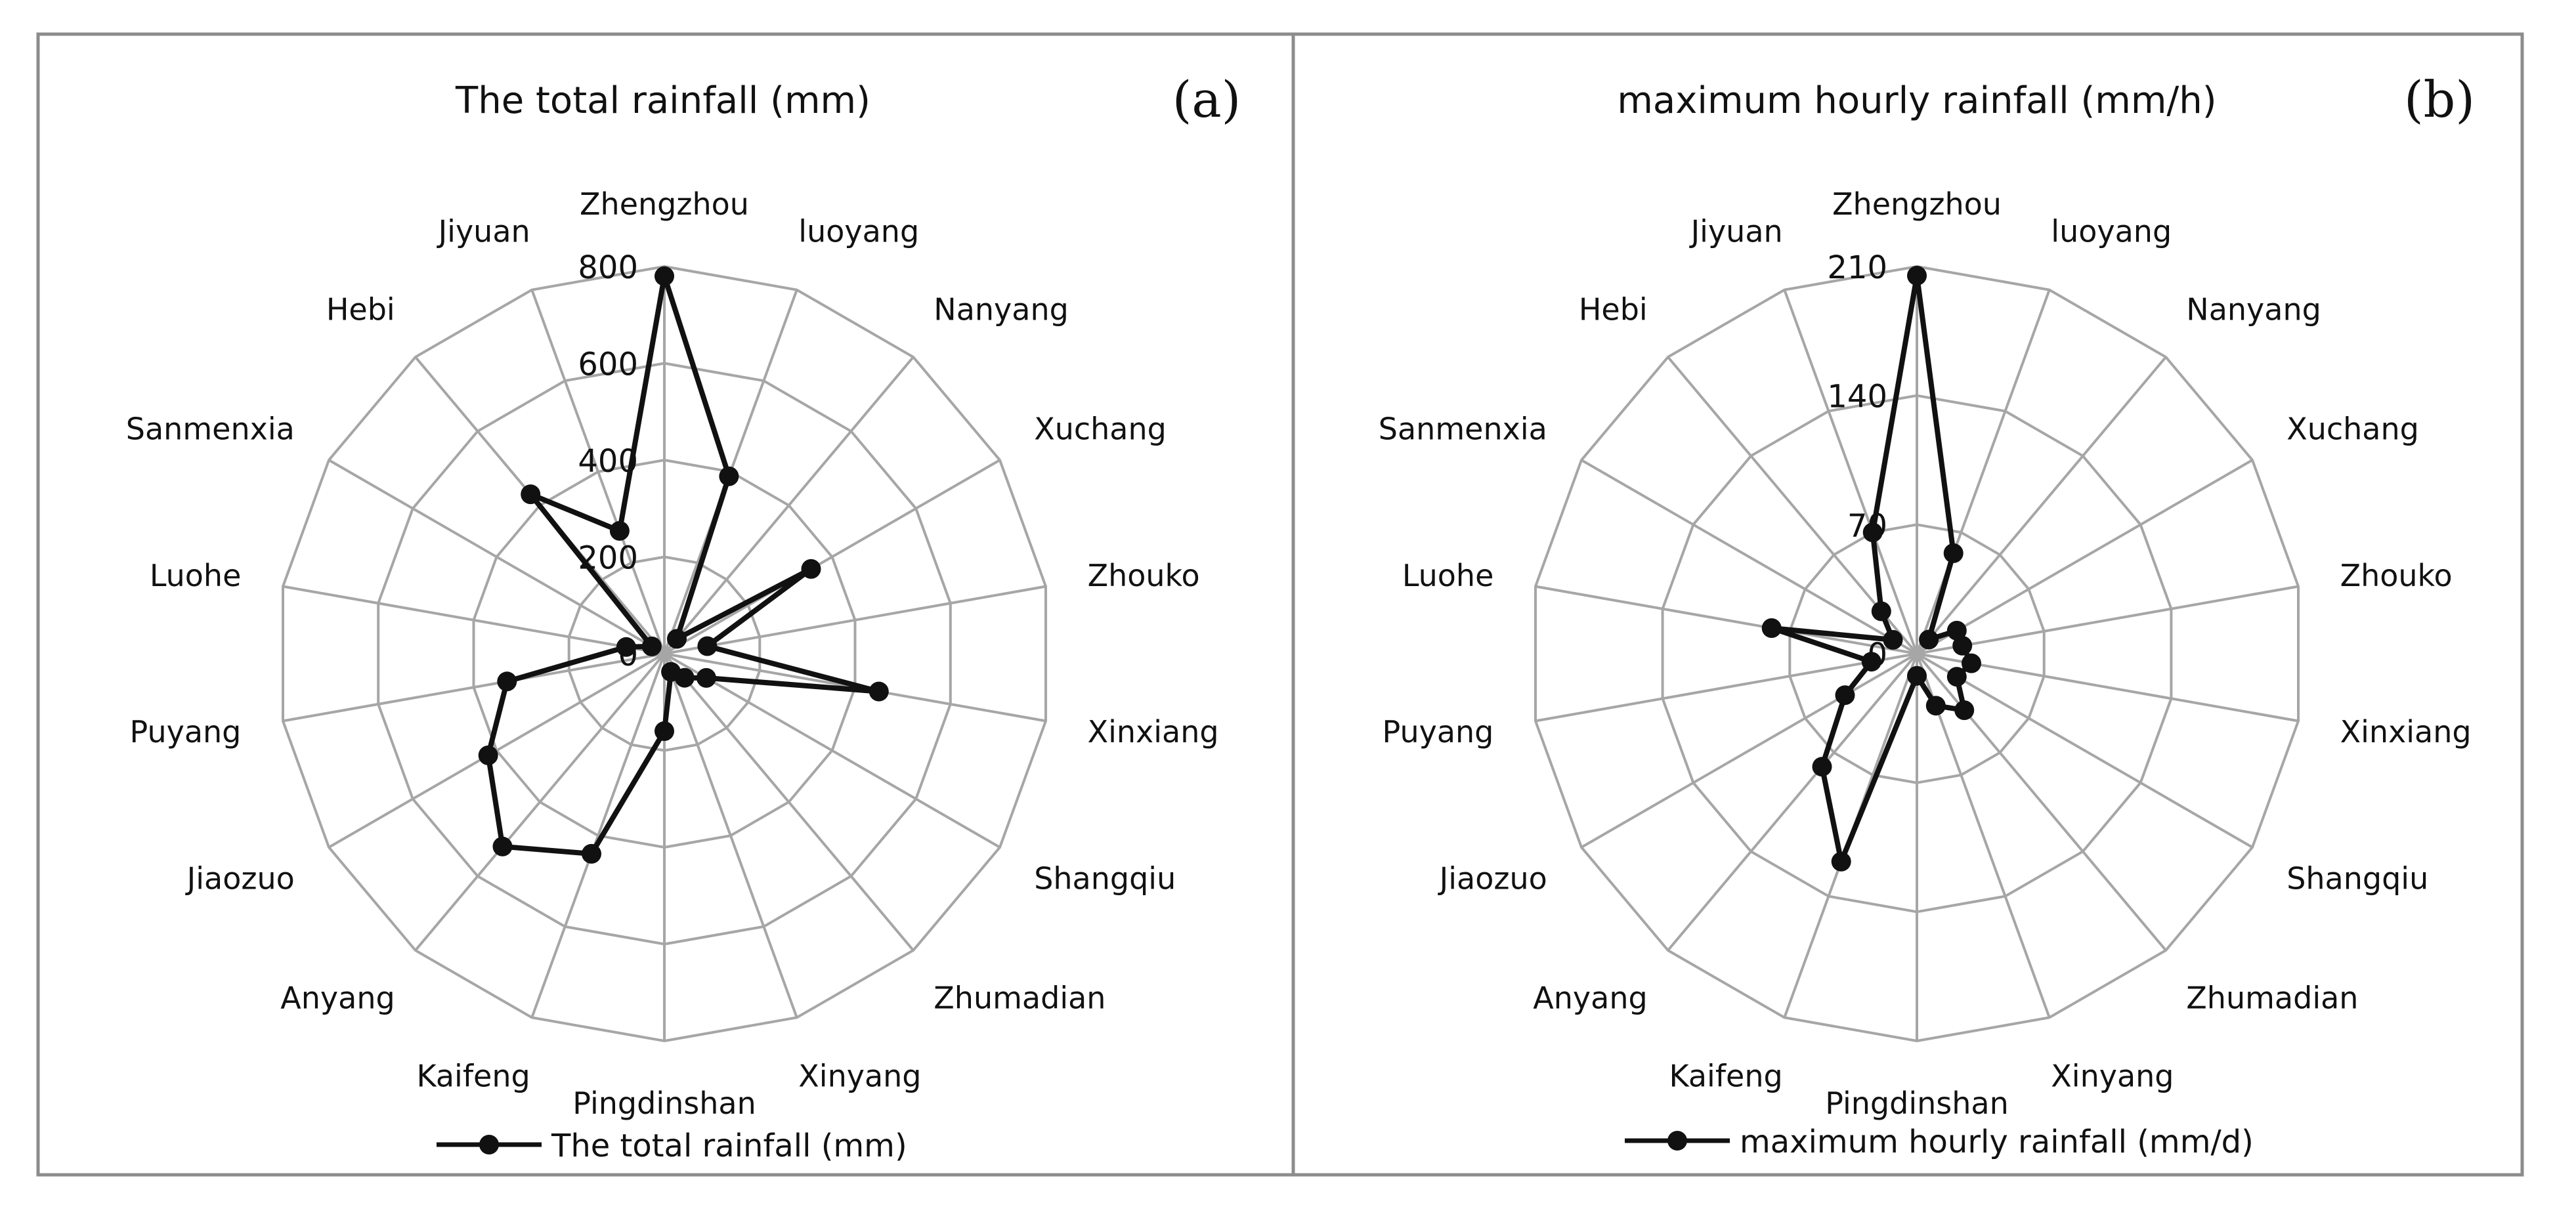 The image size is (2576, 1205). What do you see at coordinates (360, 309) in the screenshot?
I see `category-label: Hebi` at bounding box center [360, 309].